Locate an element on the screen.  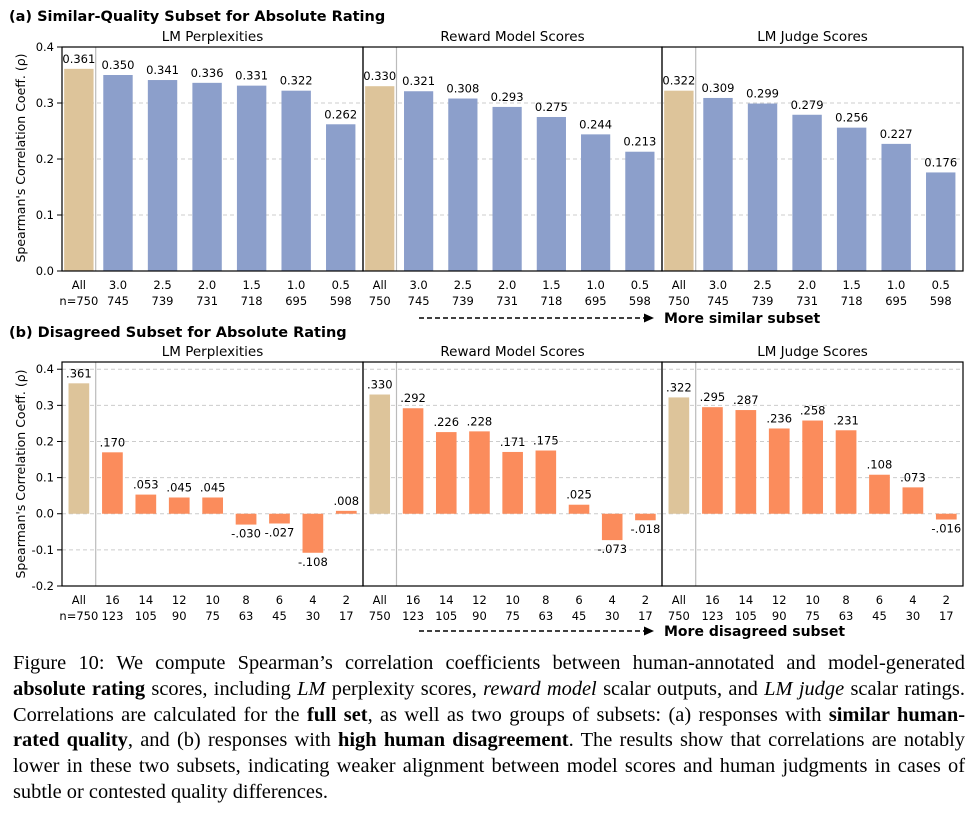
caption-text: , and (b) responses with is located at coordinates (229, 740).